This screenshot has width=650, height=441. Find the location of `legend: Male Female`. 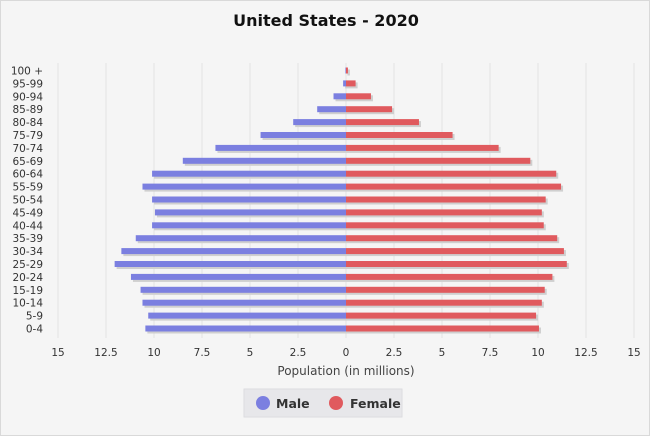

legend: Male Female is located at coordinates (323, 403).